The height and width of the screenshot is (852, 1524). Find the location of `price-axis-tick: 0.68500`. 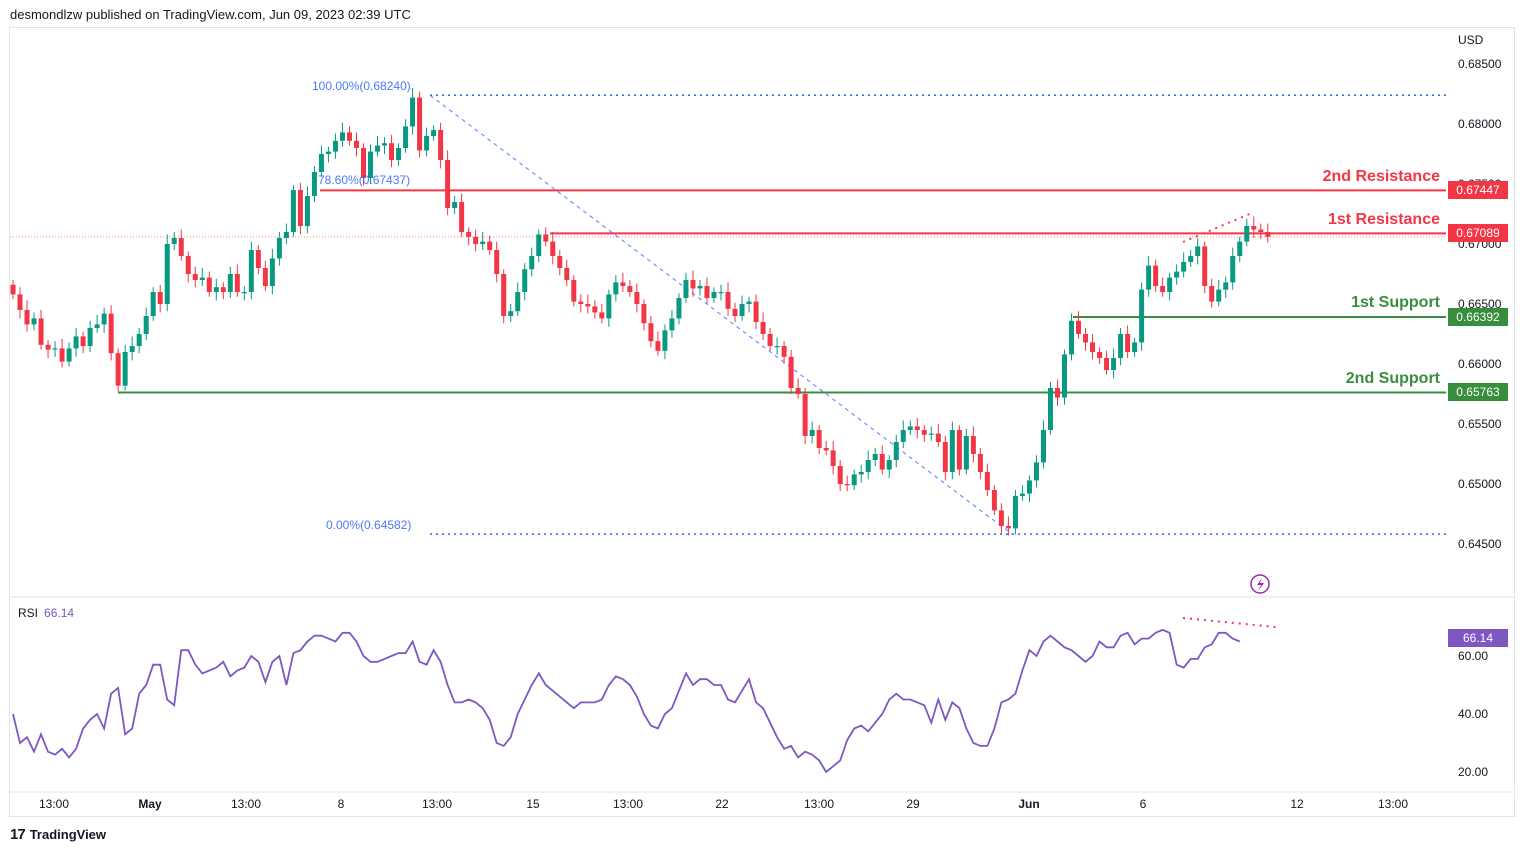

price-axis-tick: 0.68500 is located at coordinates (1480, 64).